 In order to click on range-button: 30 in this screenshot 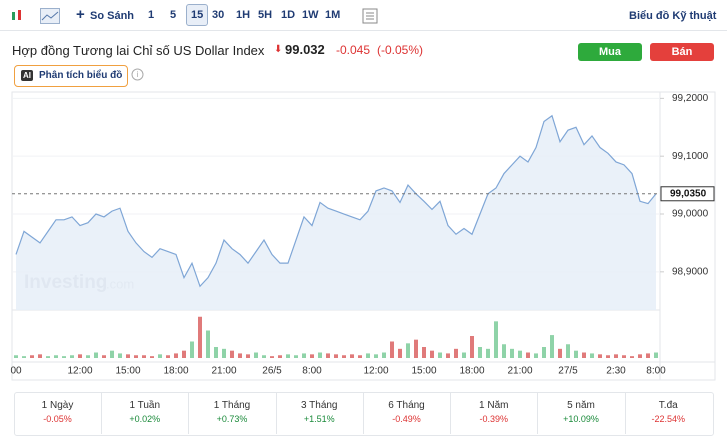, I will do `click(218, 15)`.